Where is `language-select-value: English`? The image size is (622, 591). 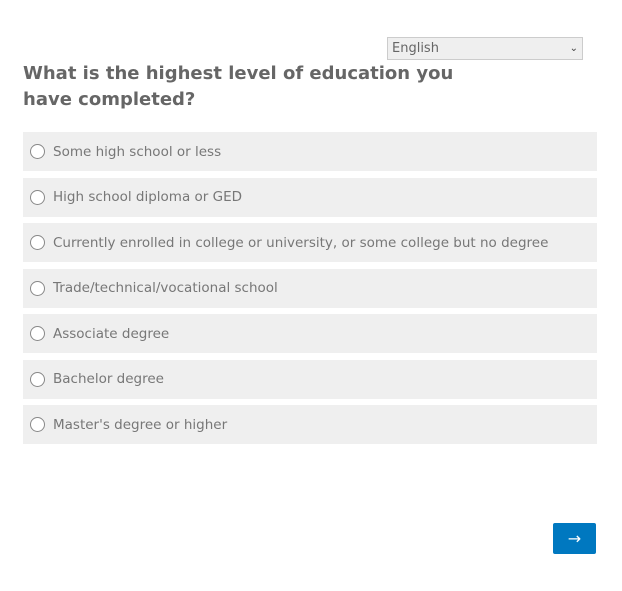 language-select-value: English is located at coordinates (415, 48).